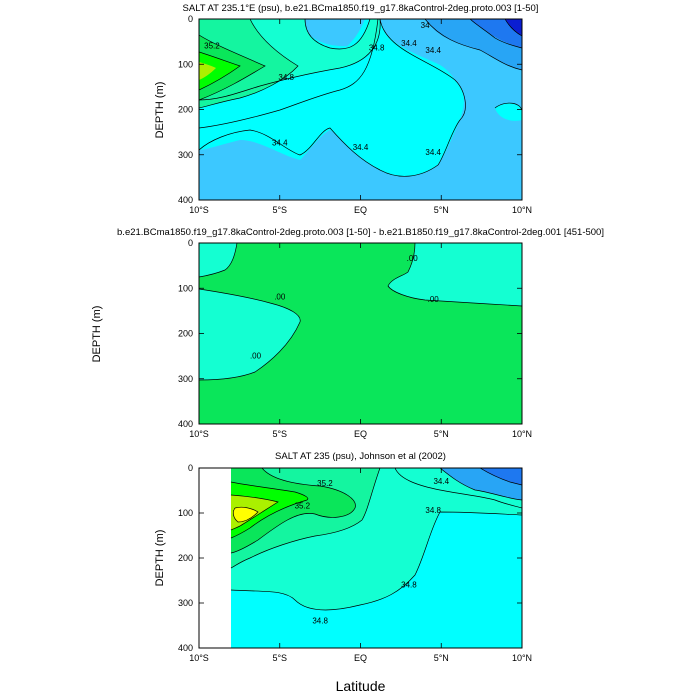  What do you see at coordinates (160, 110) in the screenshot?
I see `panel-1-ylabel: DEPTH (m)` at bounding box center [160, 110].